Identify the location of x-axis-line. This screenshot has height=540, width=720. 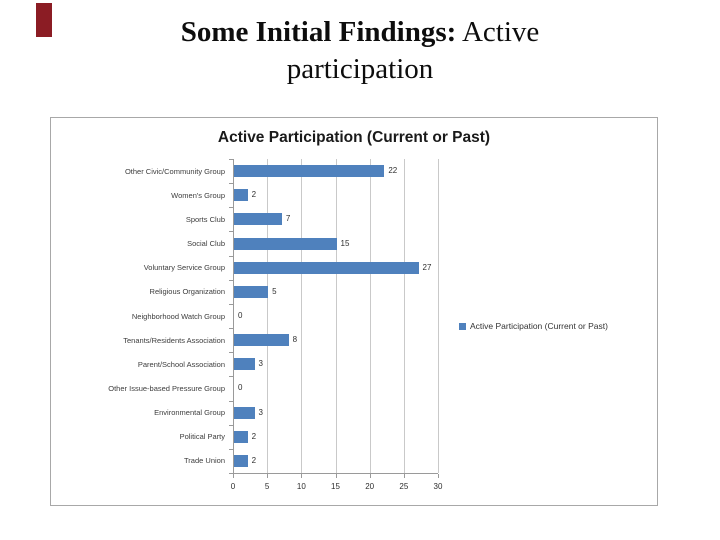
(335, 473).